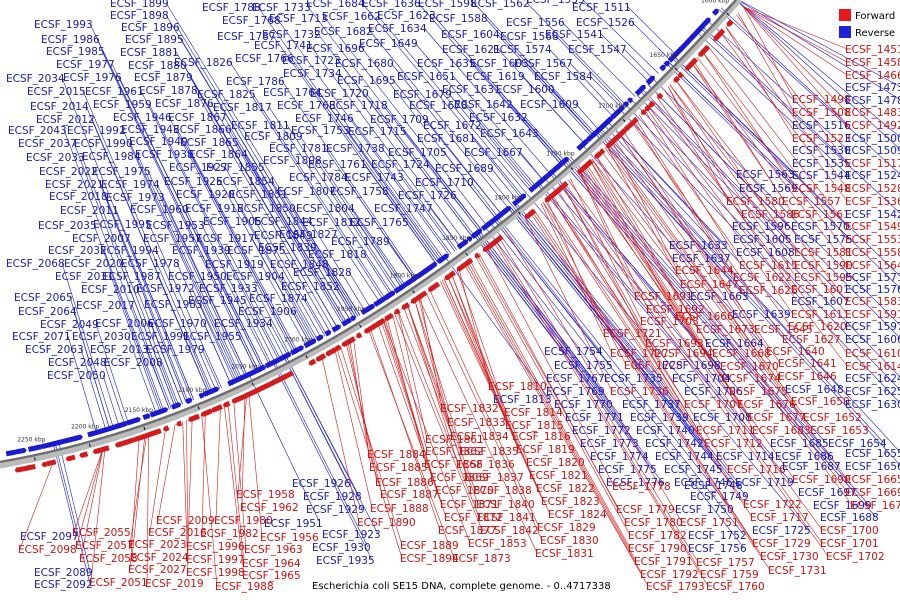 This screenshot has height=600, width=900. What do you see at coordinates (820, 227) in the screenshot?
I see `reverse-gene-label: ECSF_1570` at bounding box center [820, 227].